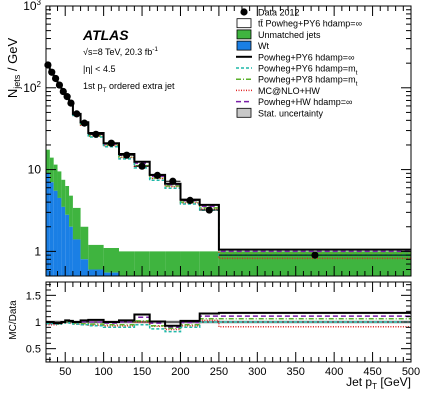  Describe the element at coordinates (35, 170) in the screenshot. I see `y-tick-label: 10` at that location.